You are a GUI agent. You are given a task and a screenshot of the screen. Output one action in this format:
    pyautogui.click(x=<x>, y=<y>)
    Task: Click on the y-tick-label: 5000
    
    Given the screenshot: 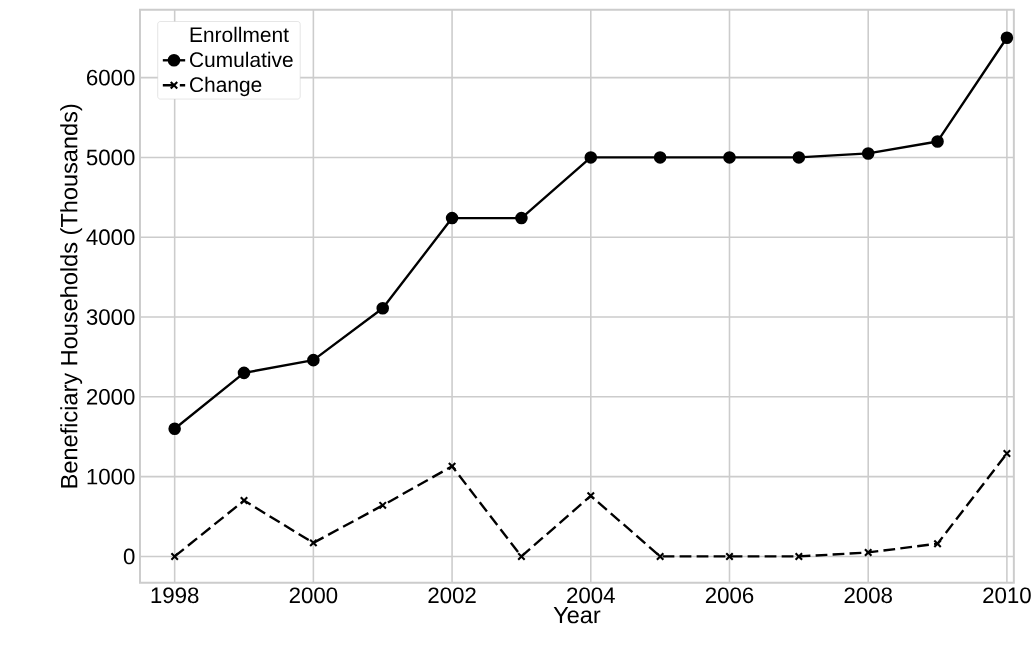 What is the action you would take?
    pyautogui.click(x=110, y=157)
    